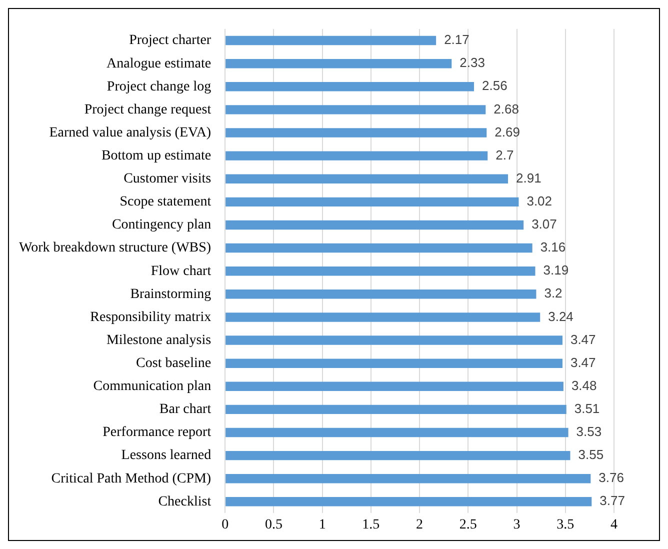  I want to click on y-tick-label: Contingency plan, so click(162, 225).